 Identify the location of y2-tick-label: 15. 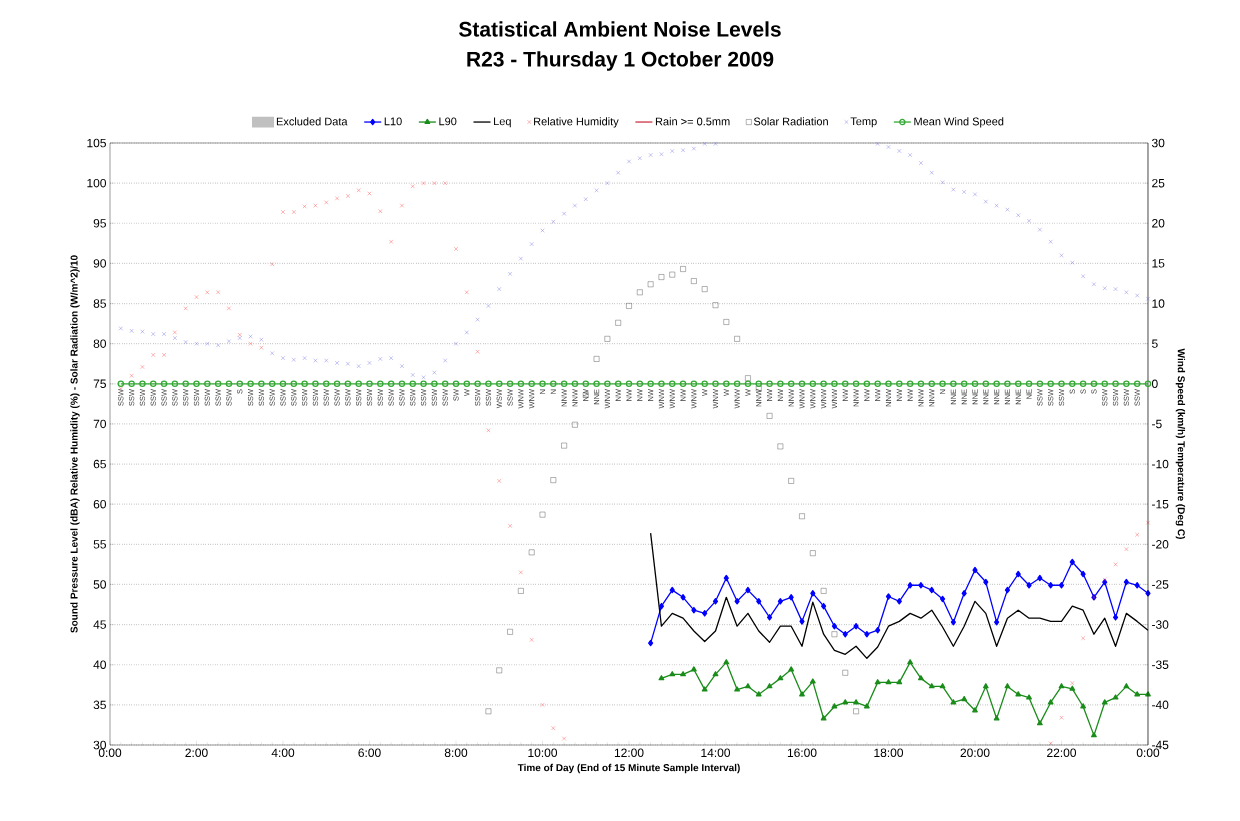
(1158, 263).